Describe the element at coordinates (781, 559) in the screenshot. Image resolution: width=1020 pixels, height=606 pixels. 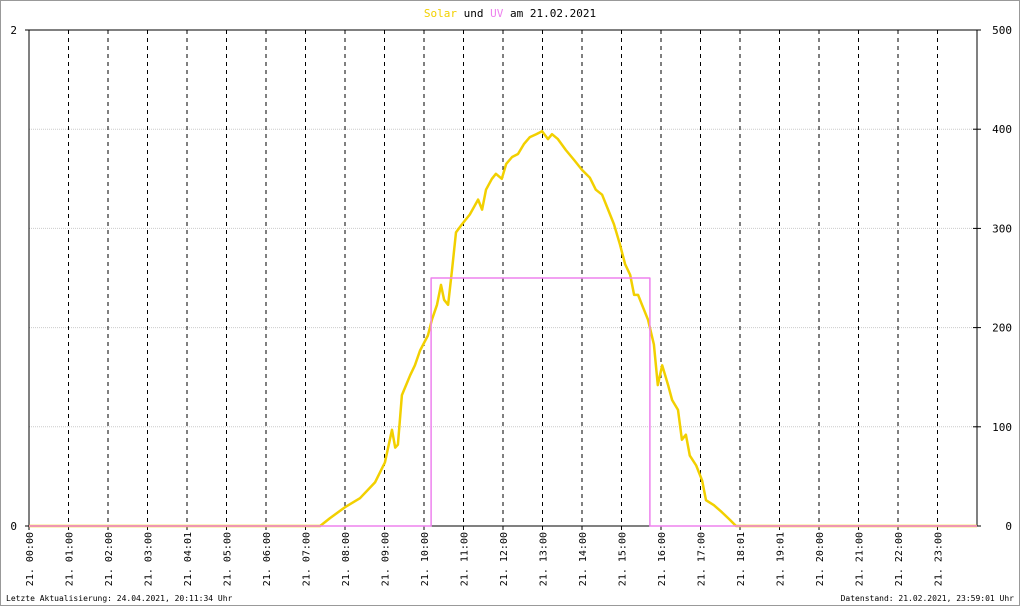
I see `x-tick-label: 21. 19:01` at that location.